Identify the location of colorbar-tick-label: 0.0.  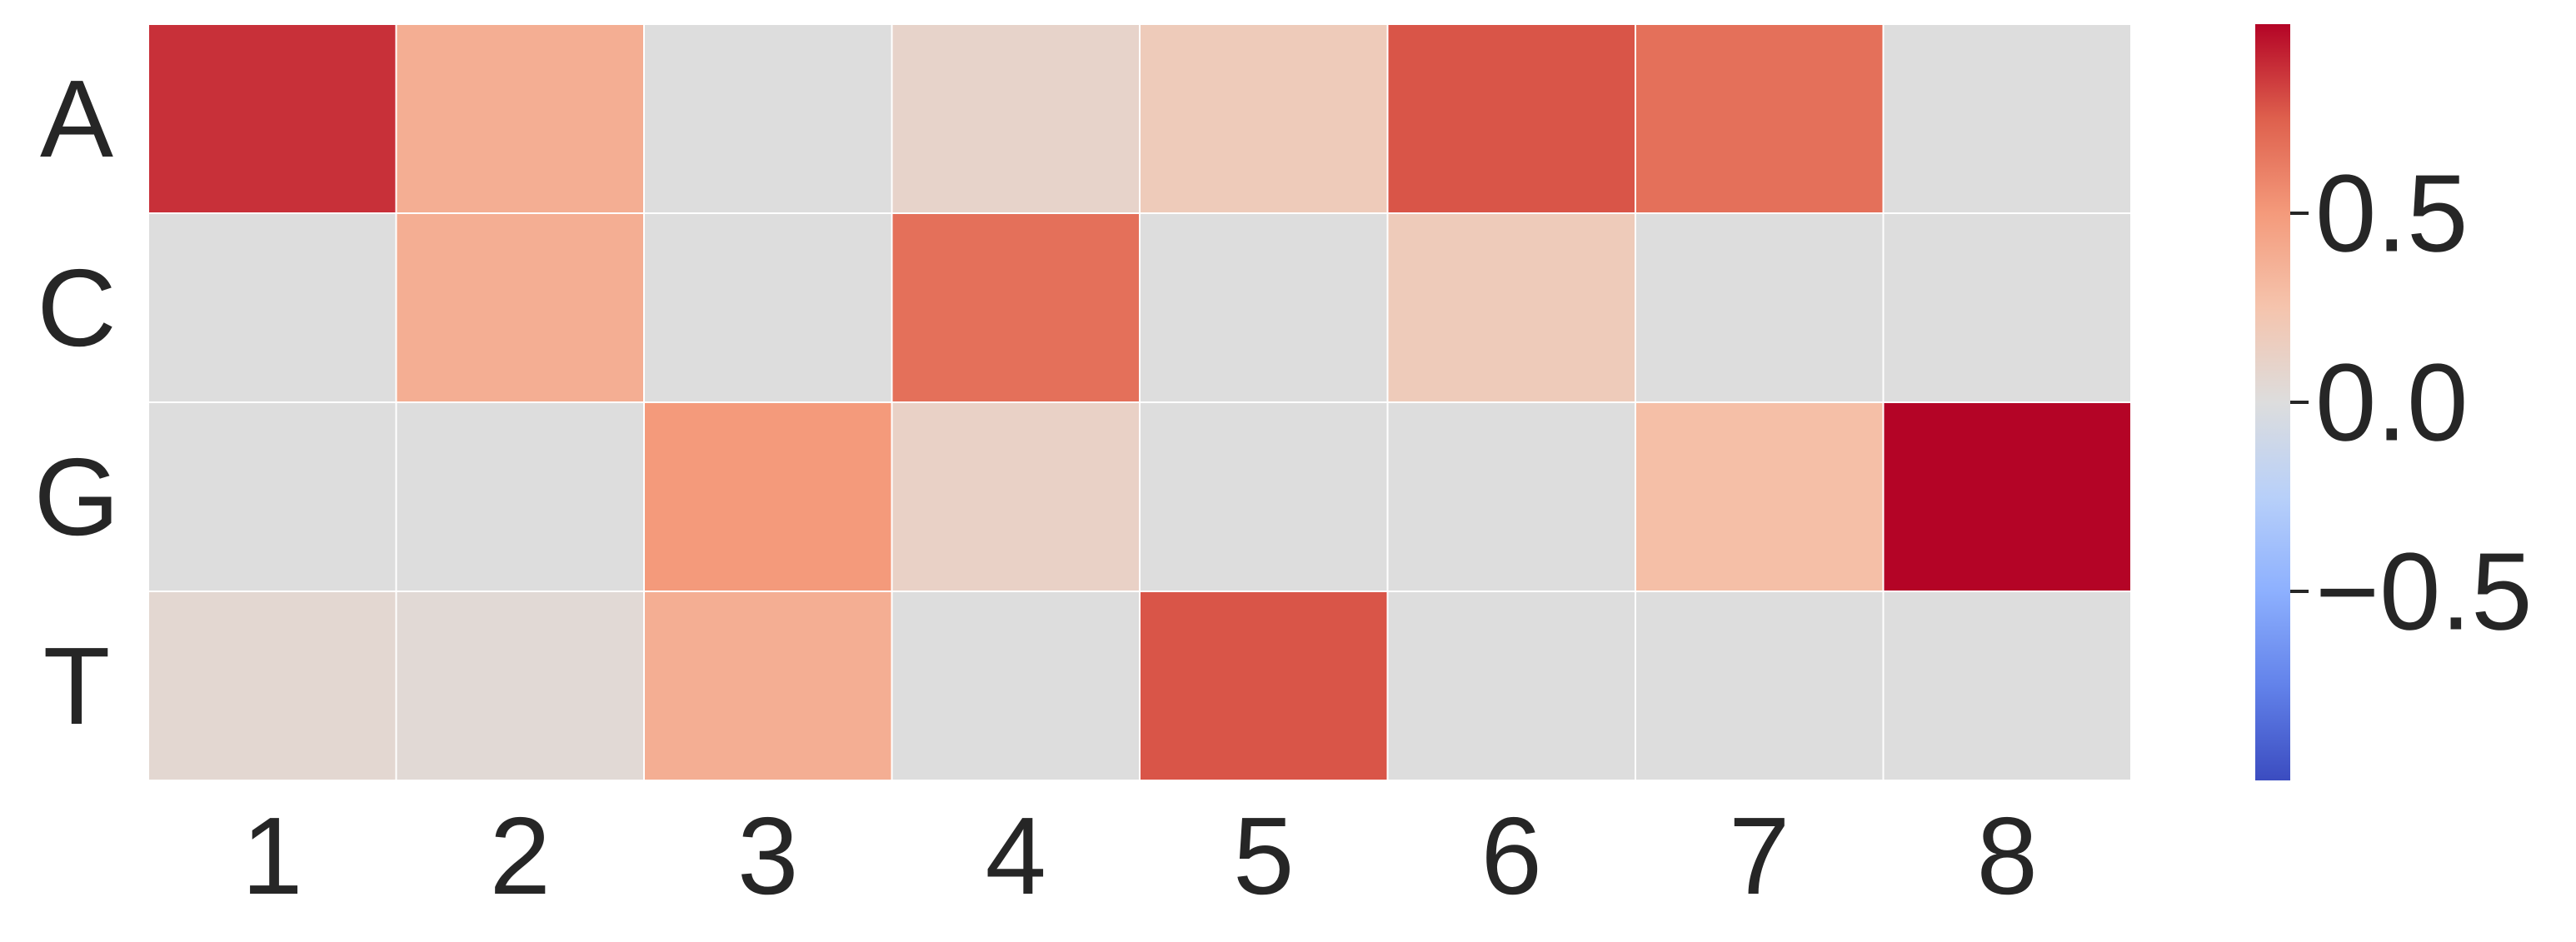
(2392, 402).